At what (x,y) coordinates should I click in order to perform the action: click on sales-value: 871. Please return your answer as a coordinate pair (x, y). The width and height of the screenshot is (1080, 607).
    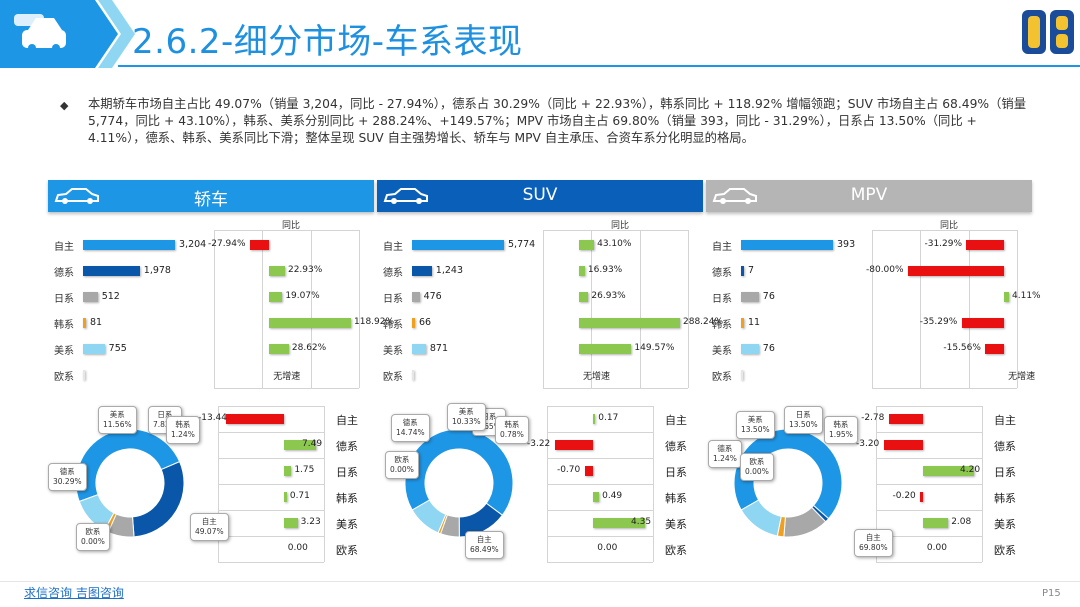
    Looking at the image, I should click on (439, 348).